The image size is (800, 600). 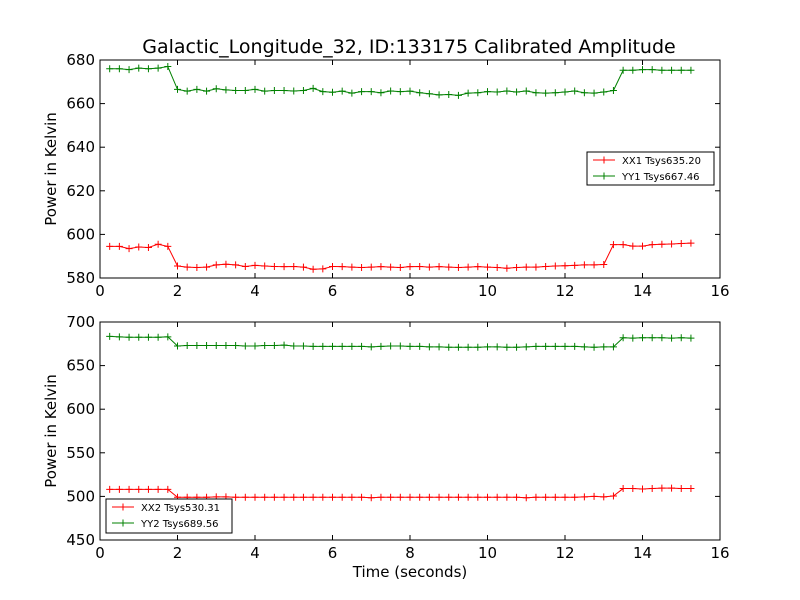 I want to click on x-tick-label: 16, so click(x=719, y=553).